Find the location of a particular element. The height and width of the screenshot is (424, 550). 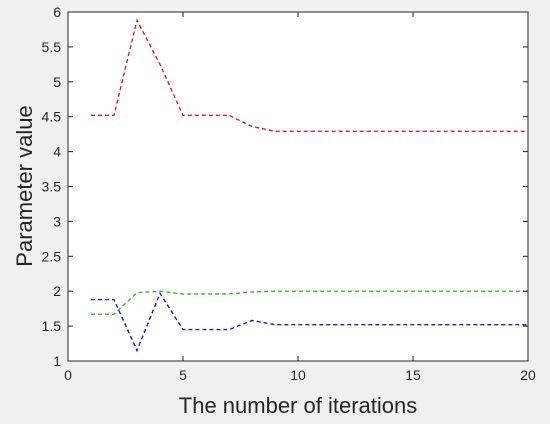

y-tick-label-5: 3.5 is located at coordinates (52, 187).